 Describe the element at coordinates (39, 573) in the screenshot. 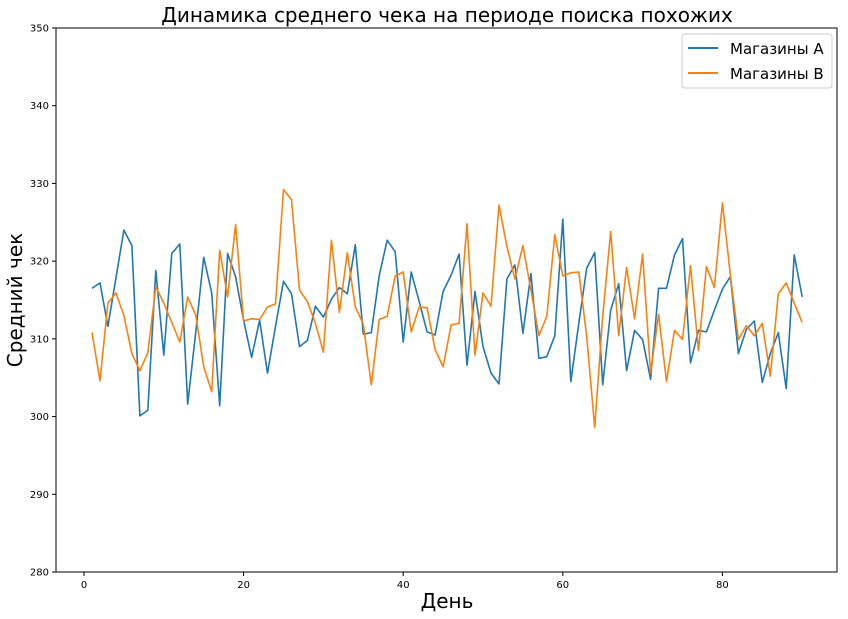

I see `y-tick-label: 280` at that location.